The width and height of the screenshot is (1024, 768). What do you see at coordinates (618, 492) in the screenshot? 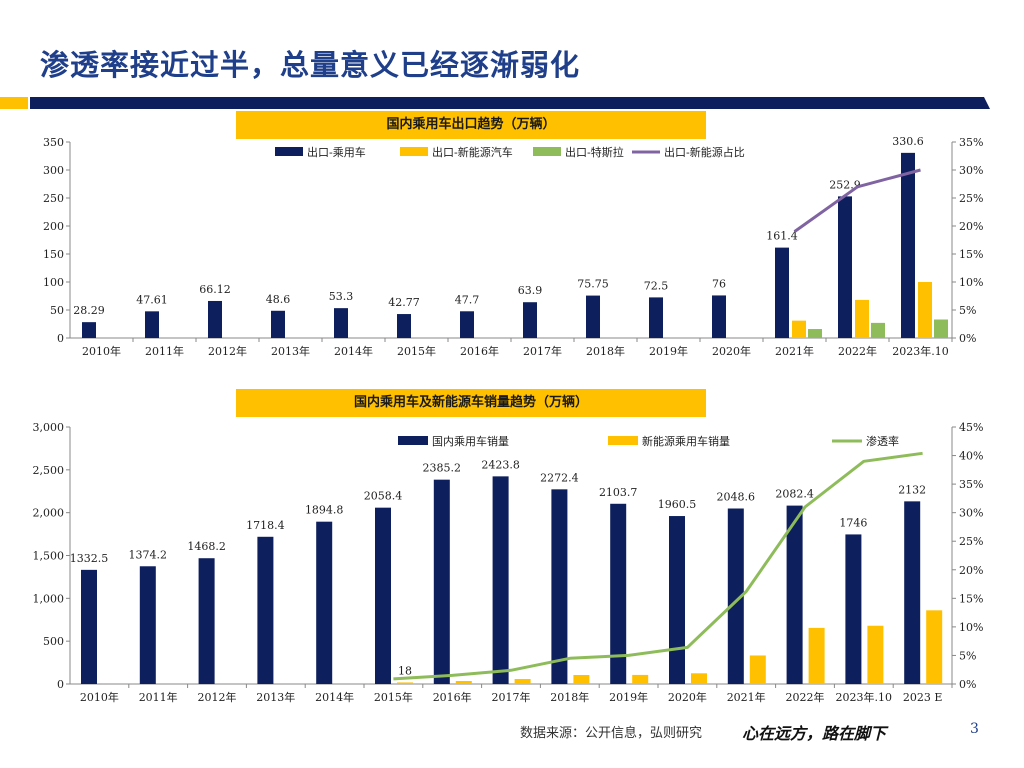
I see `data-label: 2103.7` at bounding box center [618, 492].